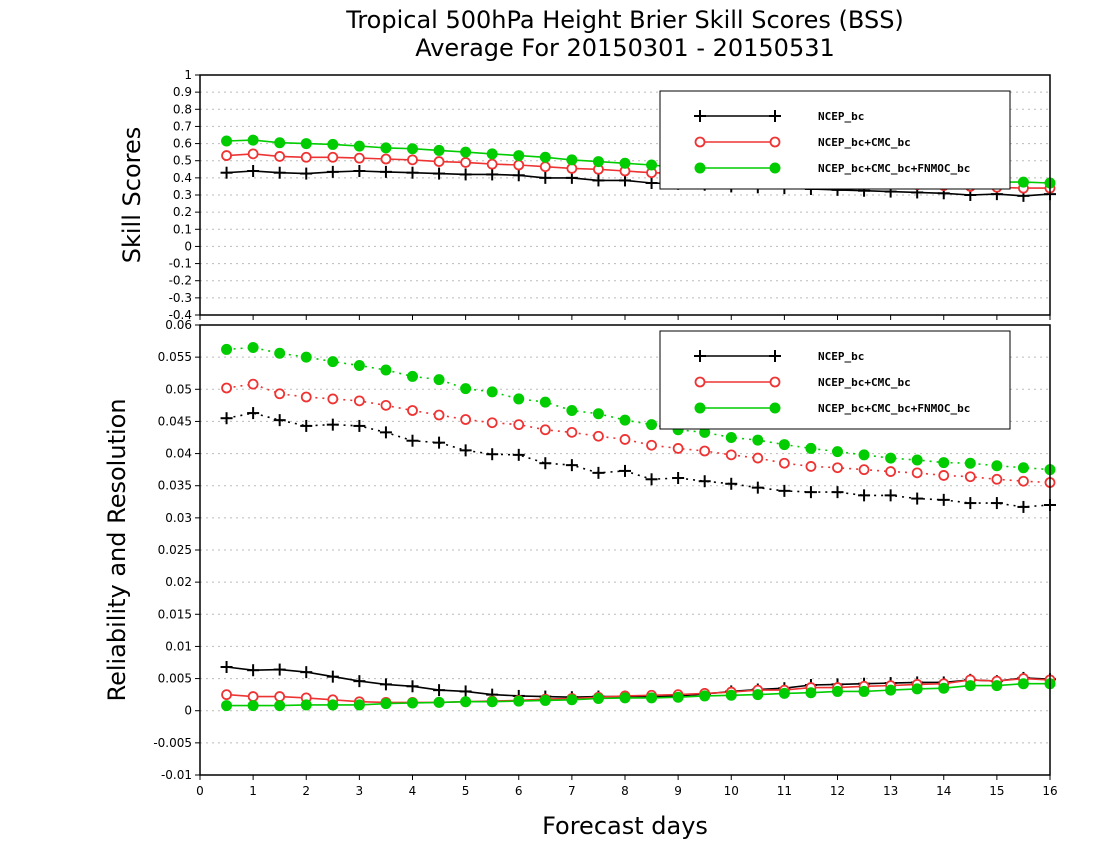  I want to click on y-tick-label: -0.1, so click(180, 264).